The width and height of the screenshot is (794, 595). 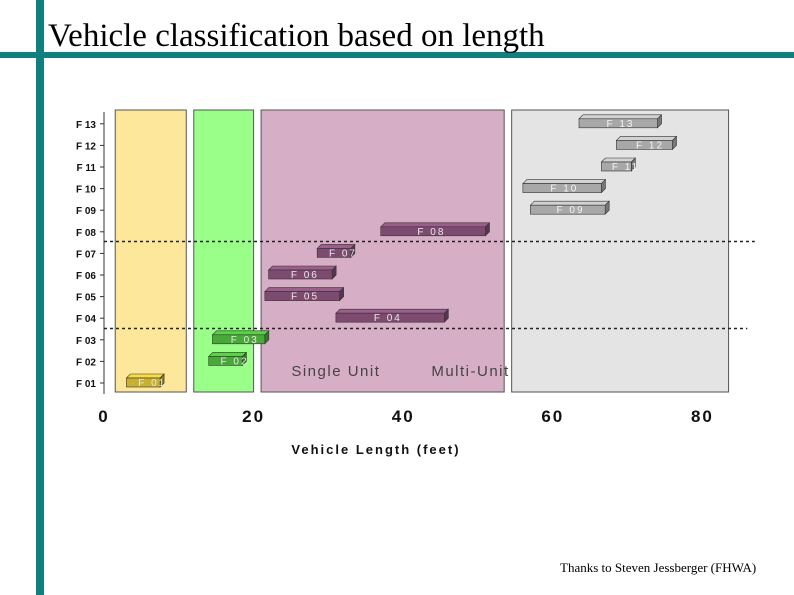 I want to click on bar-label: F 01, so click(x=152, y=383).